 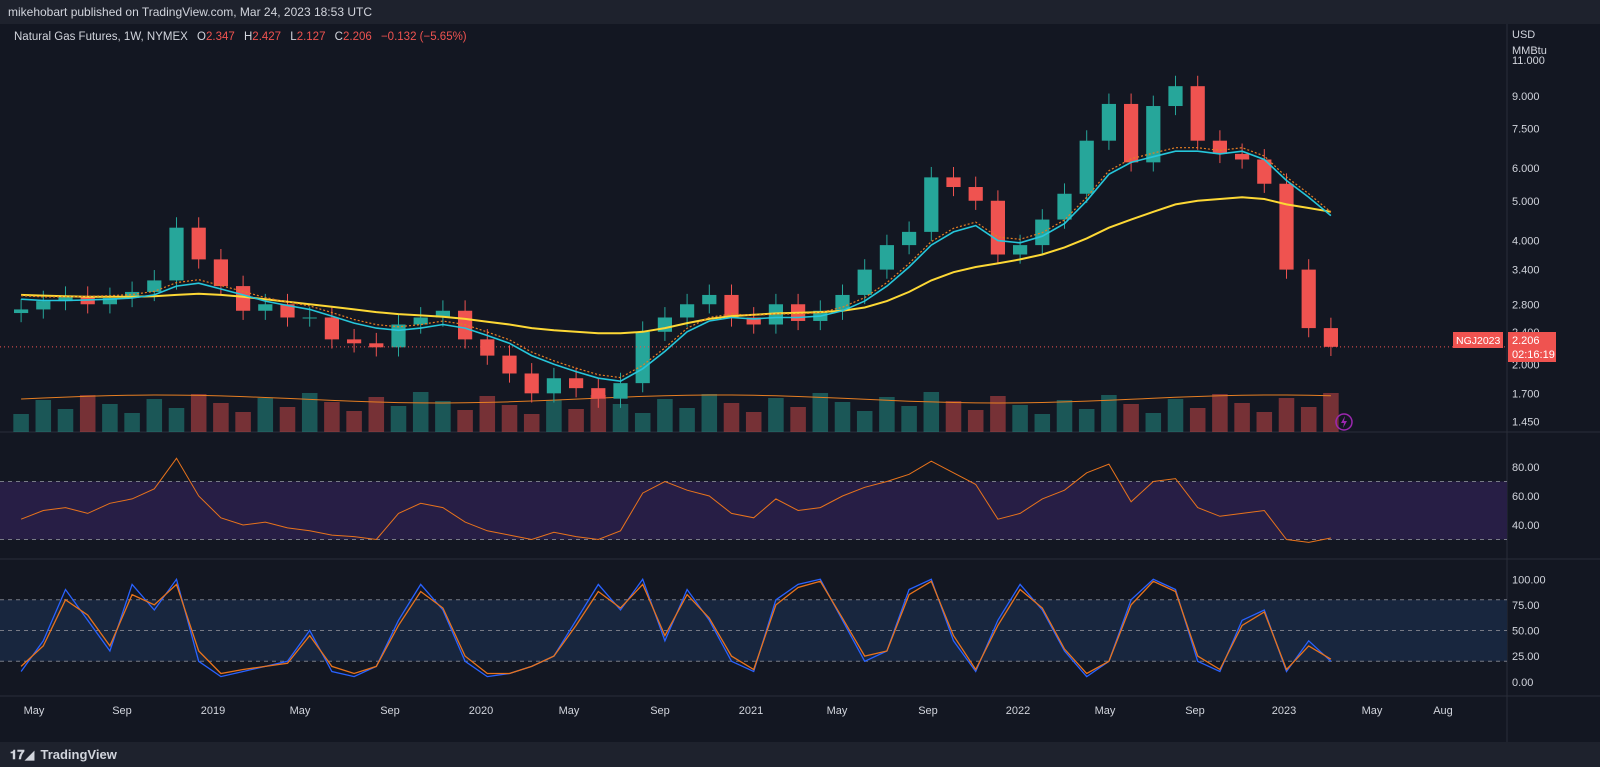 I want to click on rsi-path, so click(x=675, y=500).